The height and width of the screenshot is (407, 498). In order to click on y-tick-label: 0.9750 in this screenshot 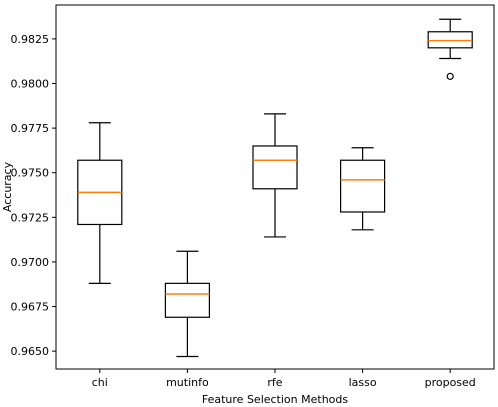, I will do `click(30, 173)`.